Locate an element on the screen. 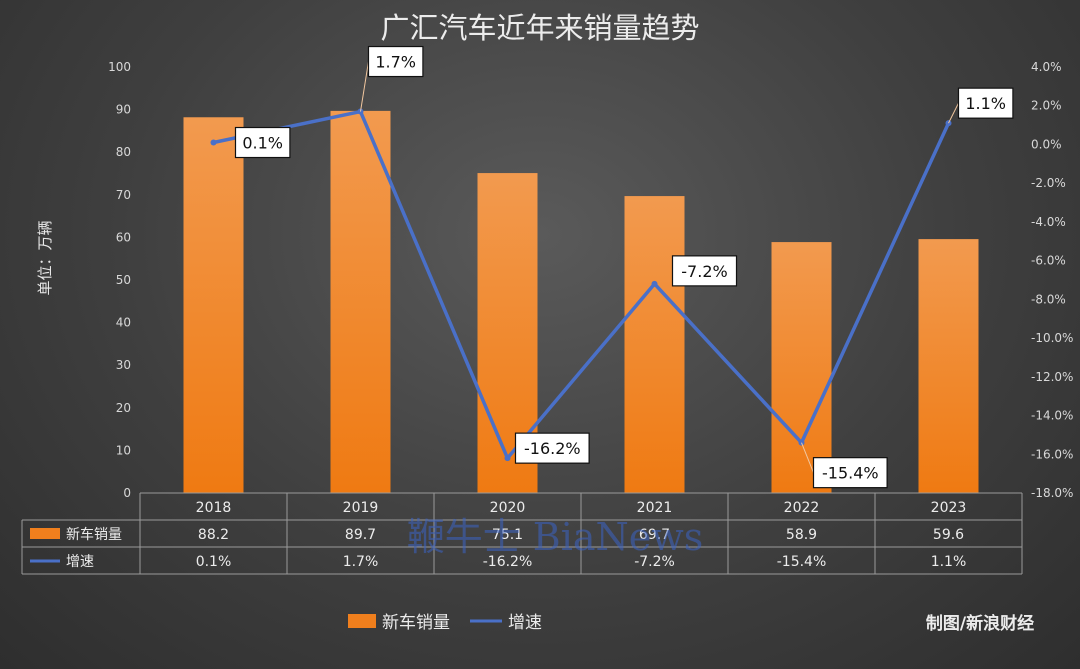 The height and width of the screenshot is (669, 1080). y-tick-label: 80 is located at coordinates (123, 152).